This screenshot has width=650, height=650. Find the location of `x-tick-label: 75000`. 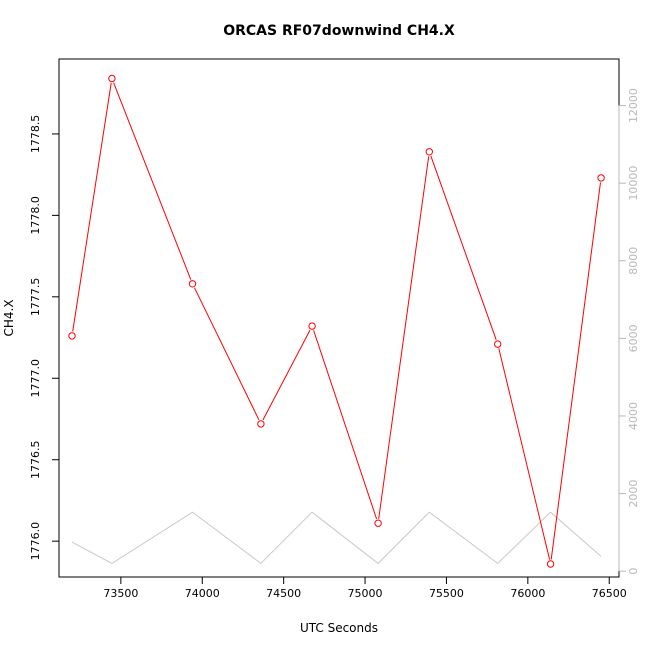

x-tick-label: 75000 is located at coordinates (365, 593).